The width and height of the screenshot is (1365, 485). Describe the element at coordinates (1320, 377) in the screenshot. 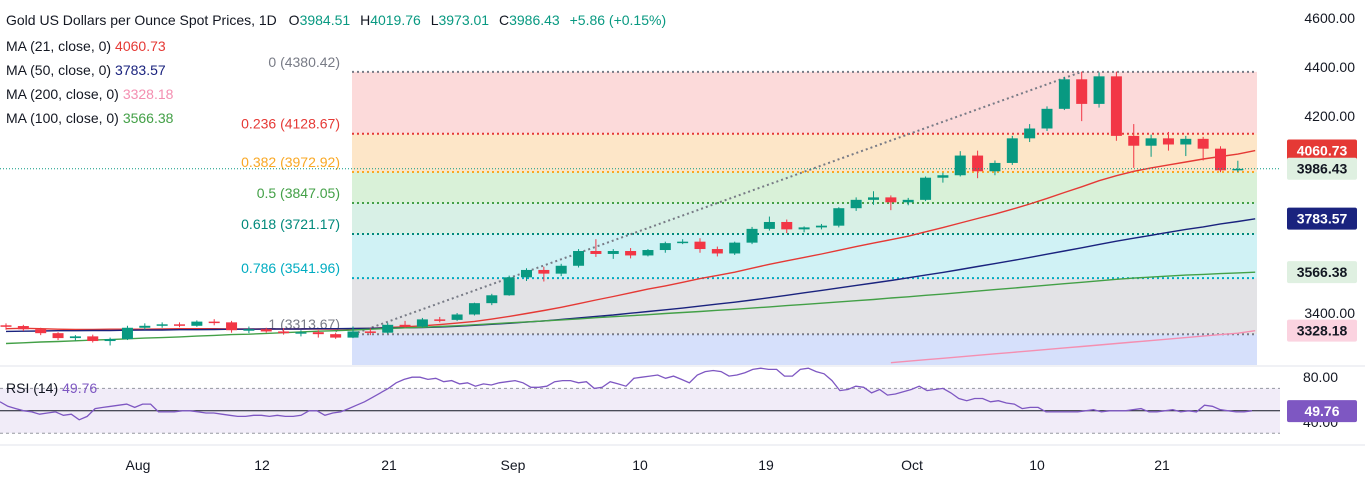

I see `rsi-tick-label: 80.00` at that location.